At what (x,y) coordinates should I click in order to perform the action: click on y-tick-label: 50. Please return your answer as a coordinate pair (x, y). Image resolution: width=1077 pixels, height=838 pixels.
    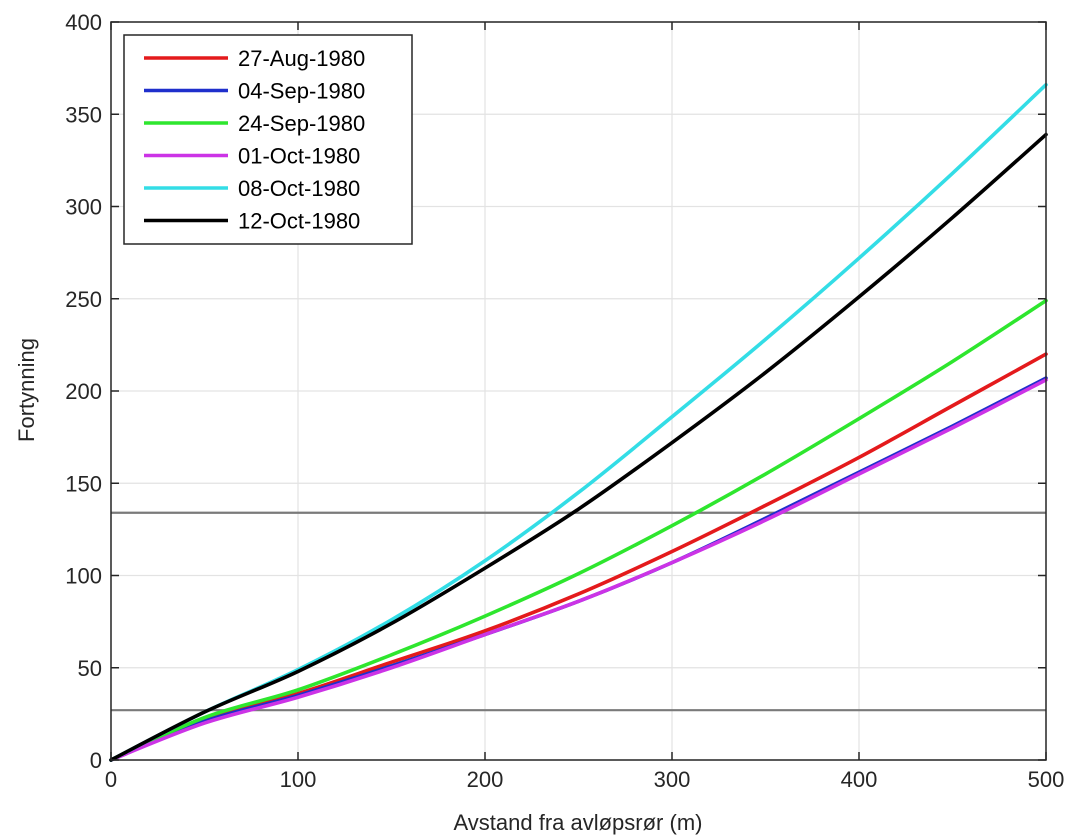
    Looking at the image, I should click on (90, 668).